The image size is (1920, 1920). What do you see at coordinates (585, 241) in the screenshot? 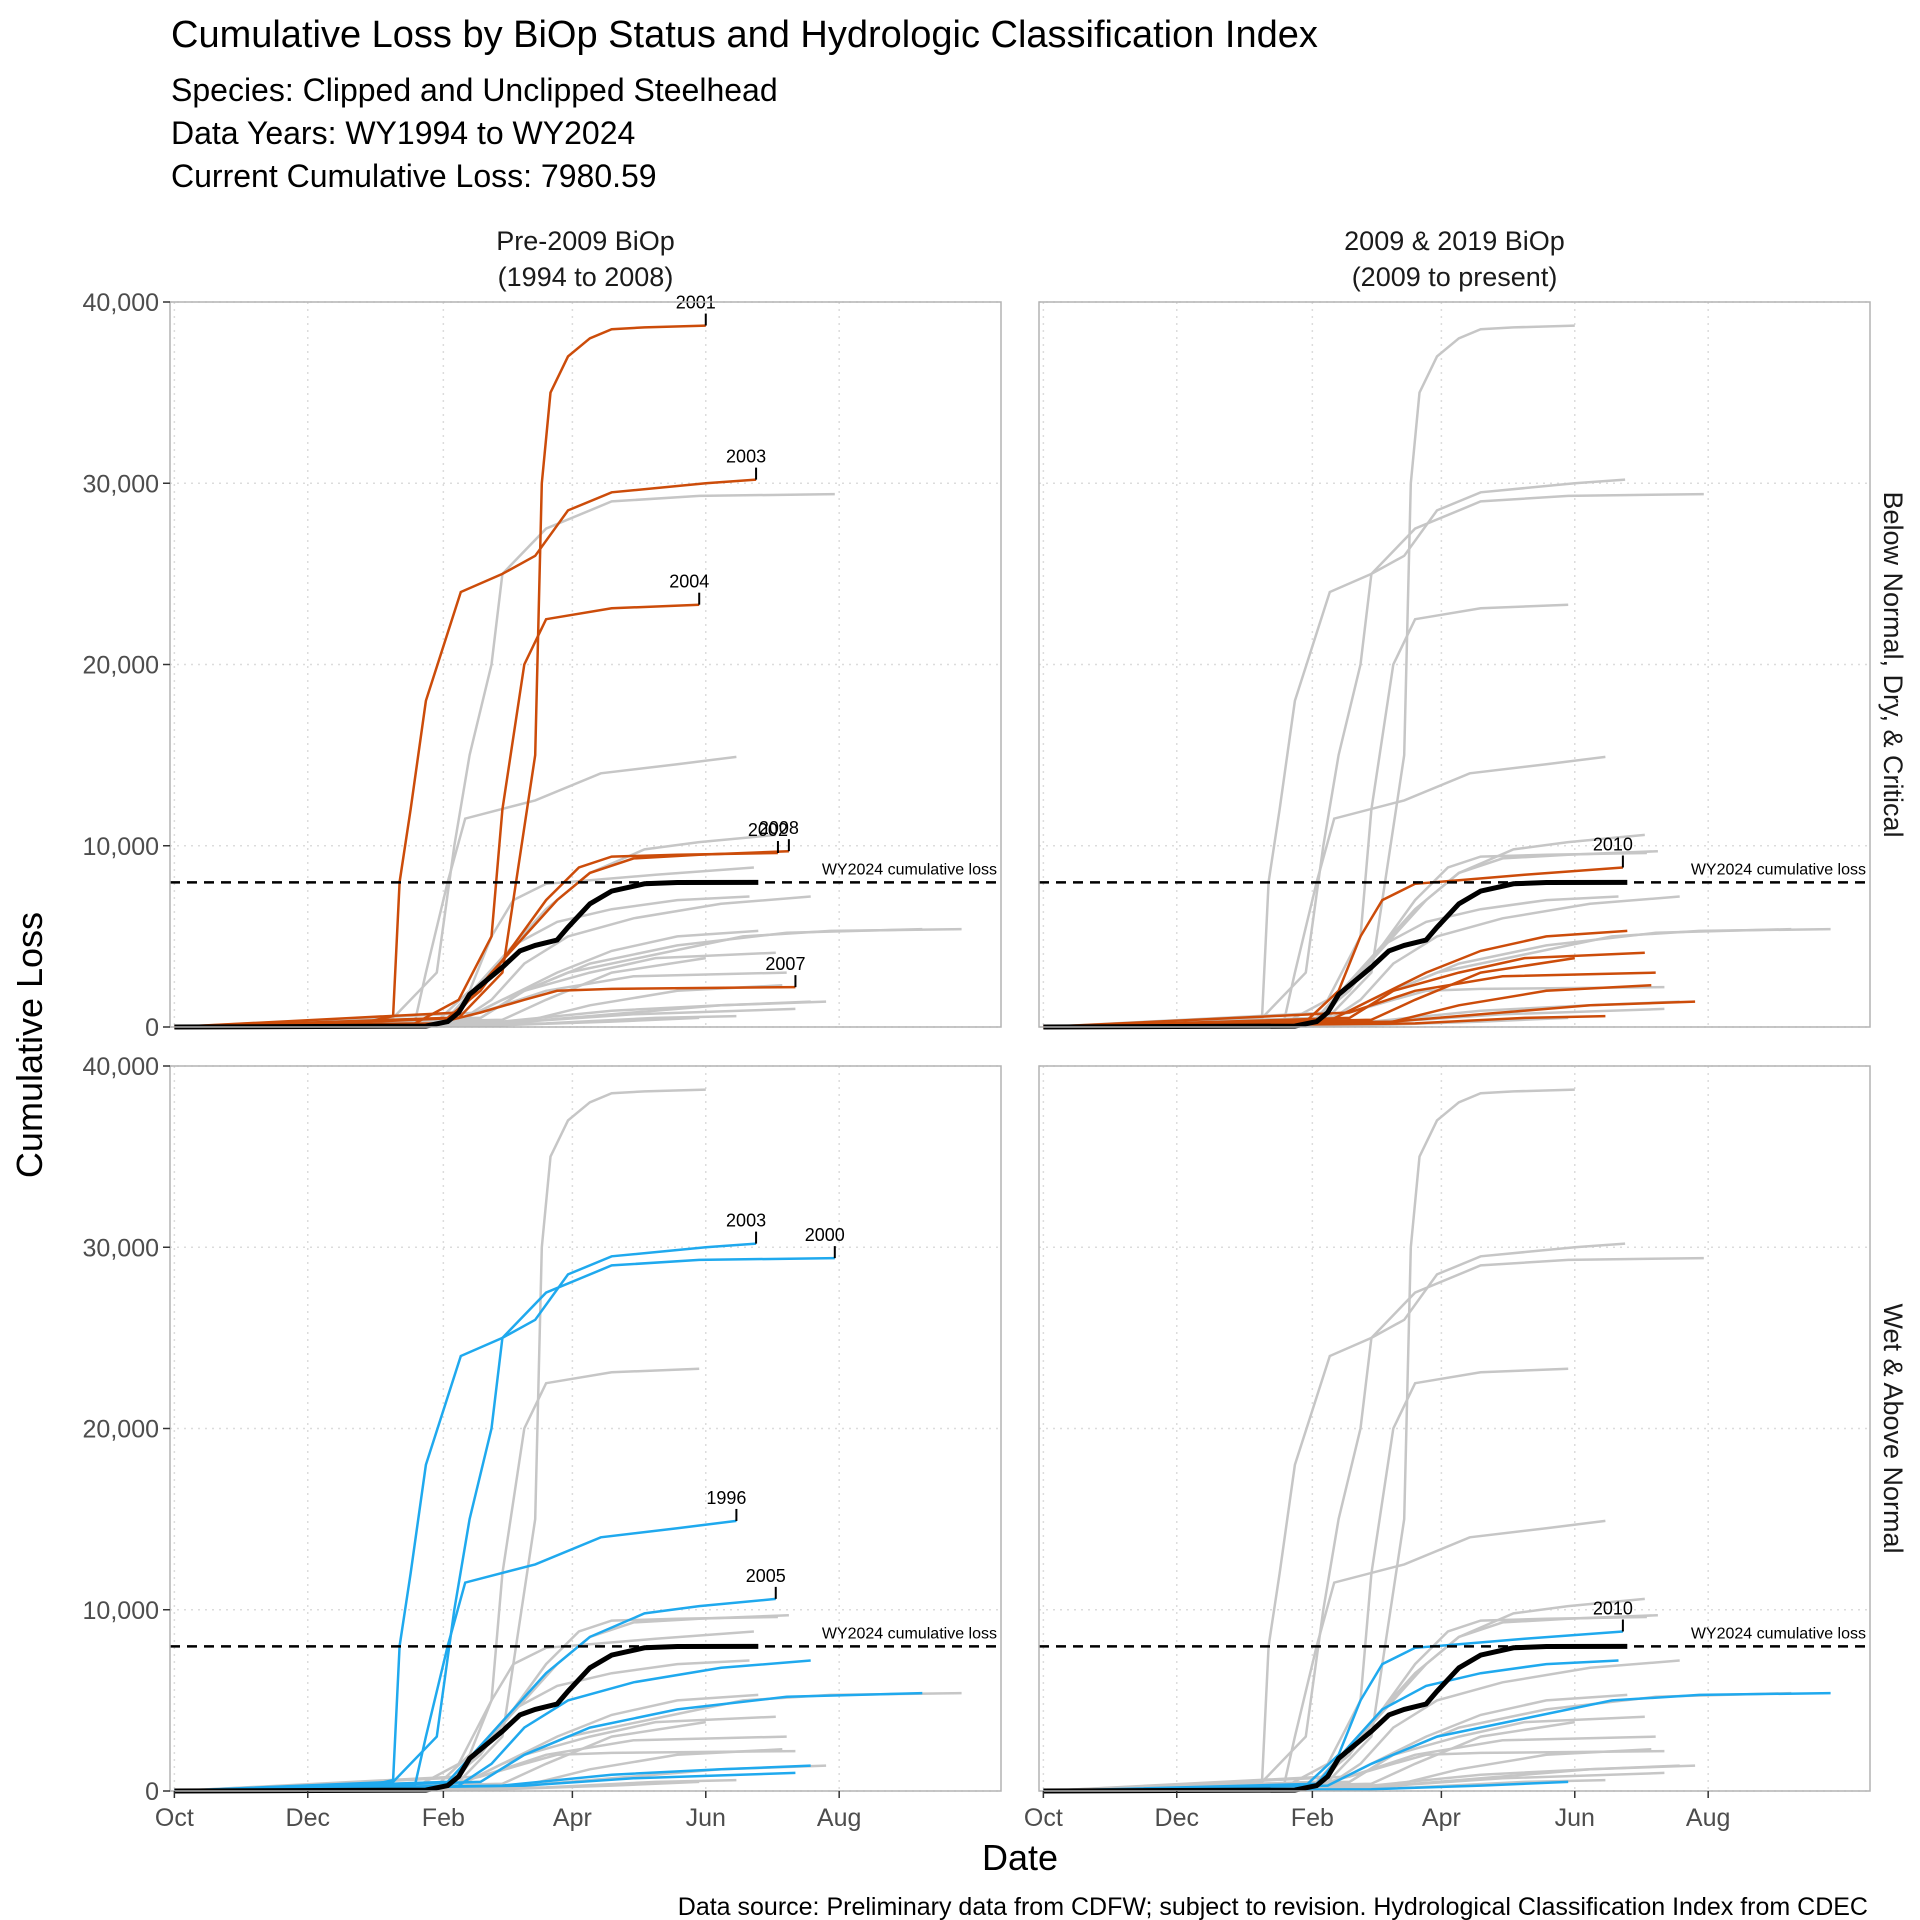
I see `column-strip: Pre-2009 BiOp` at bounding box center [585, 241].